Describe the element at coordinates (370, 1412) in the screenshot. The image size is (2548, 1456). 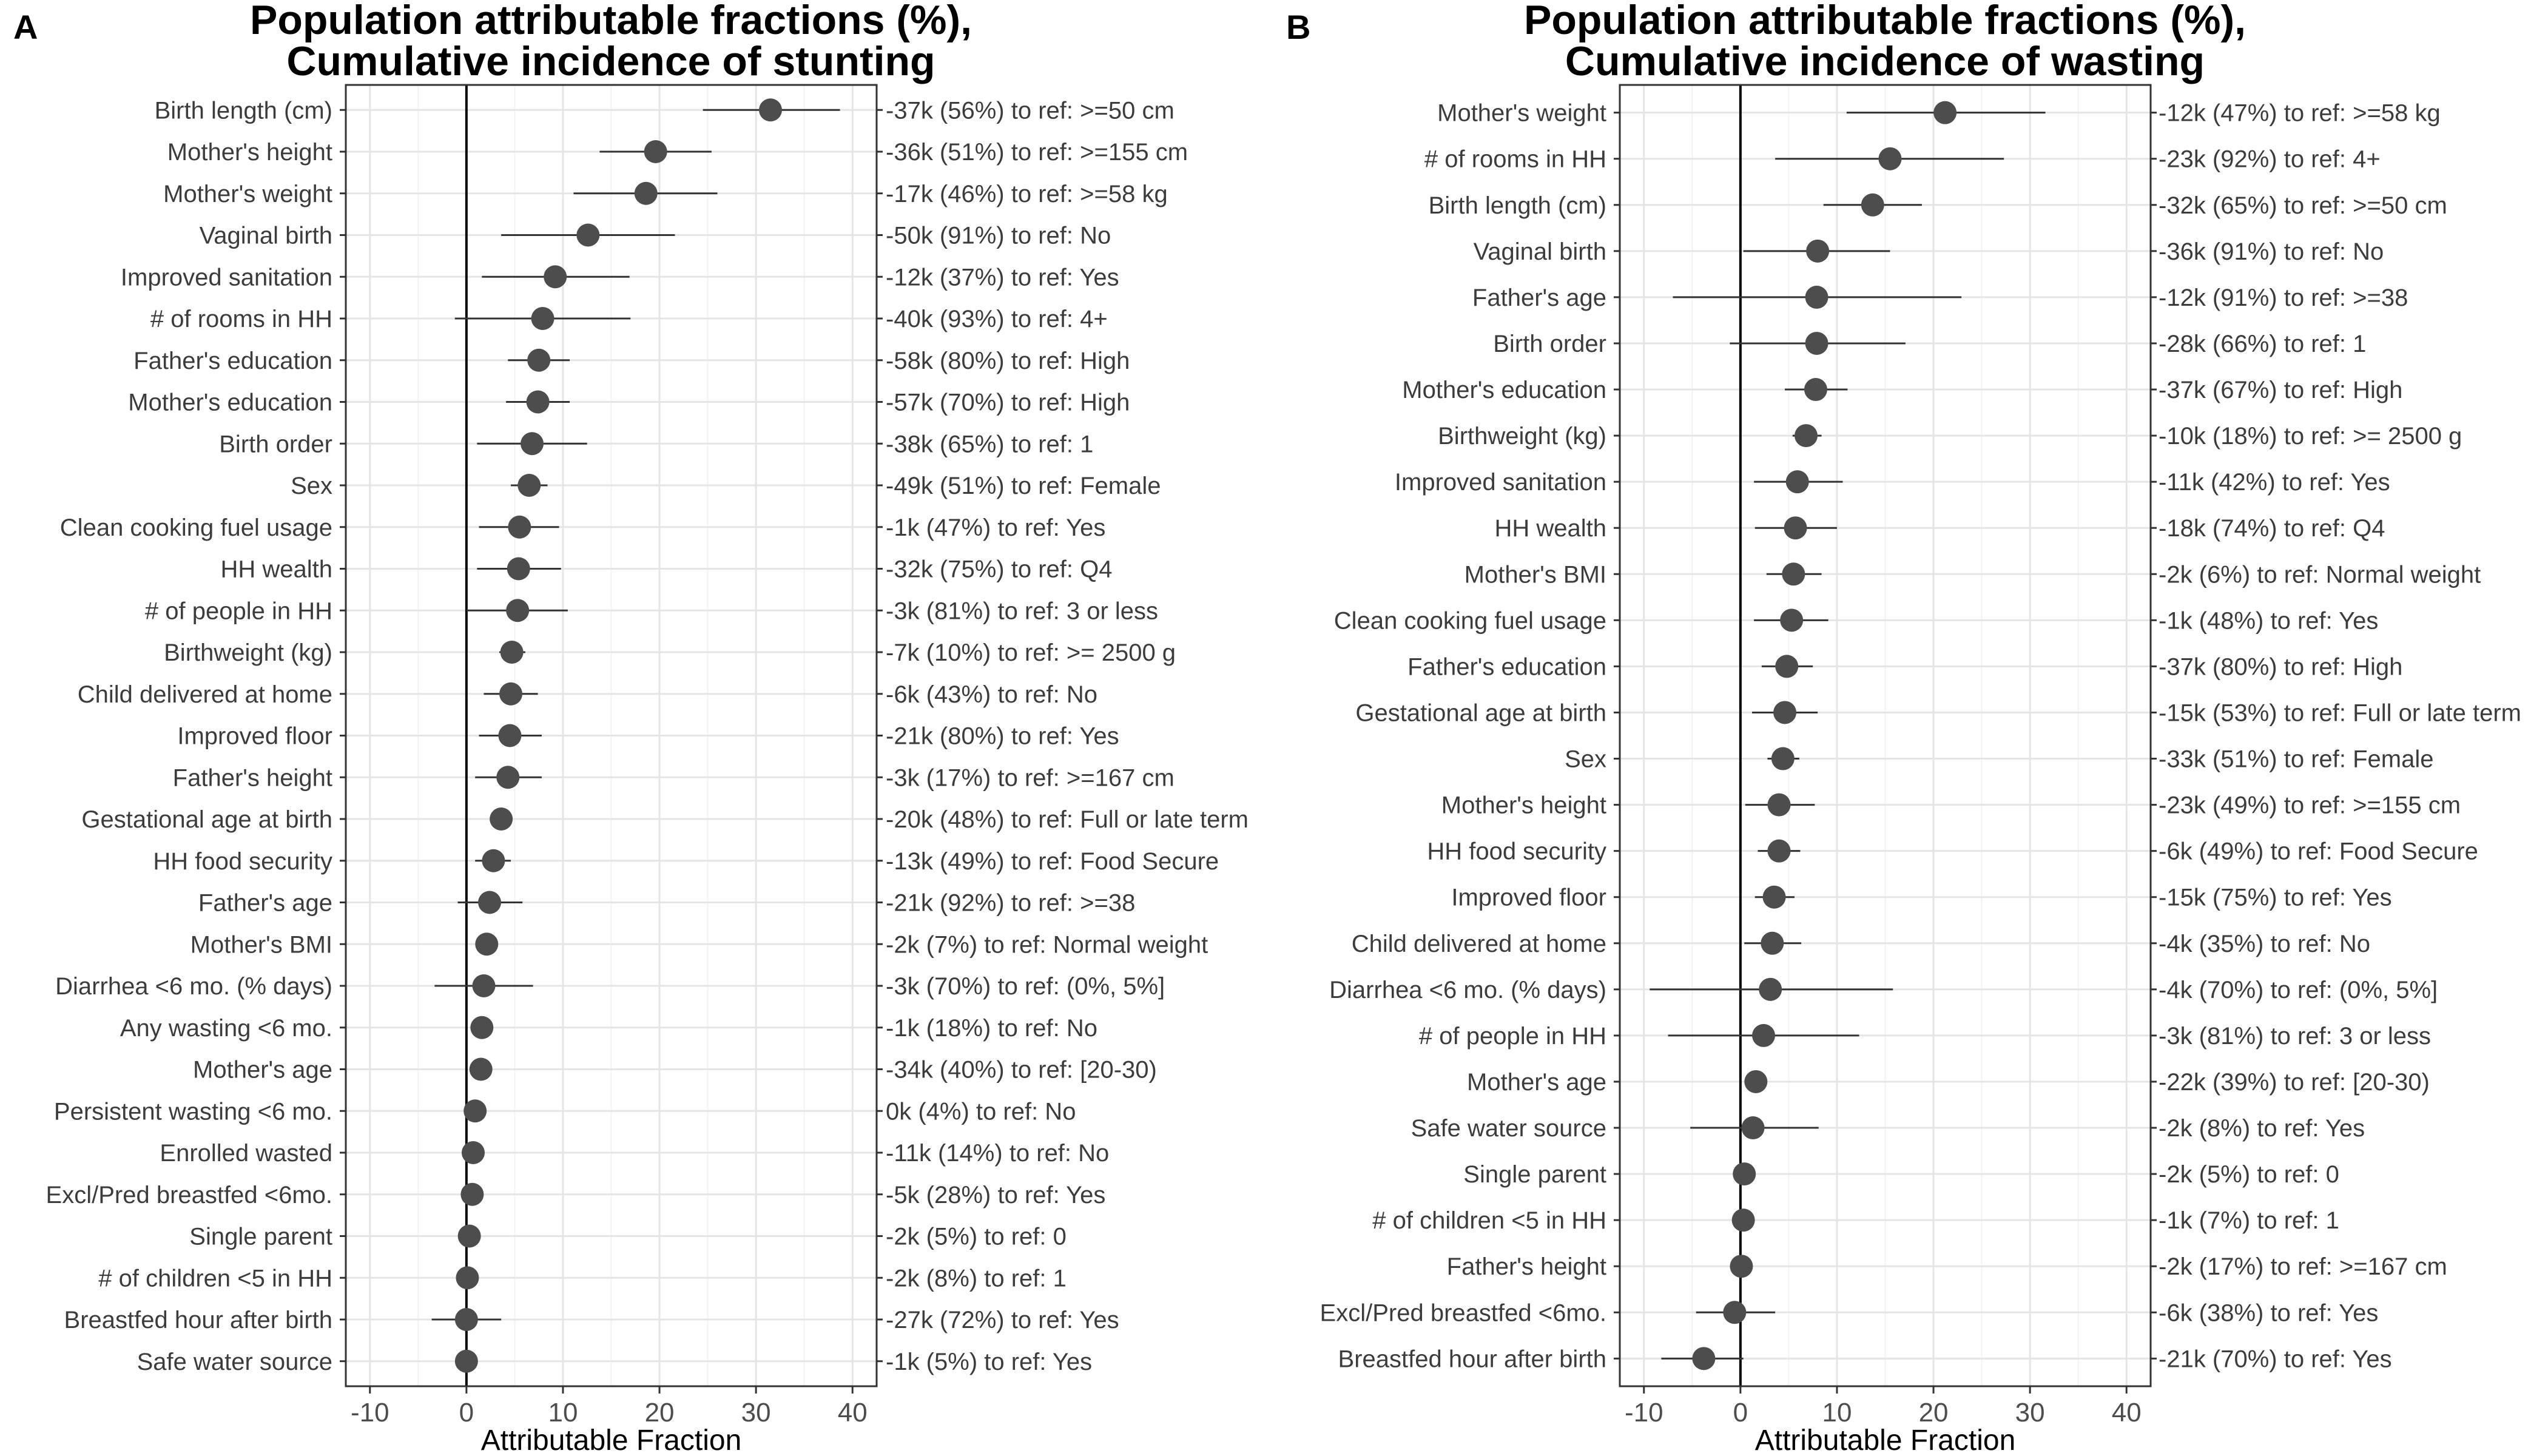
I see `x-tick-label: -10` at that location.